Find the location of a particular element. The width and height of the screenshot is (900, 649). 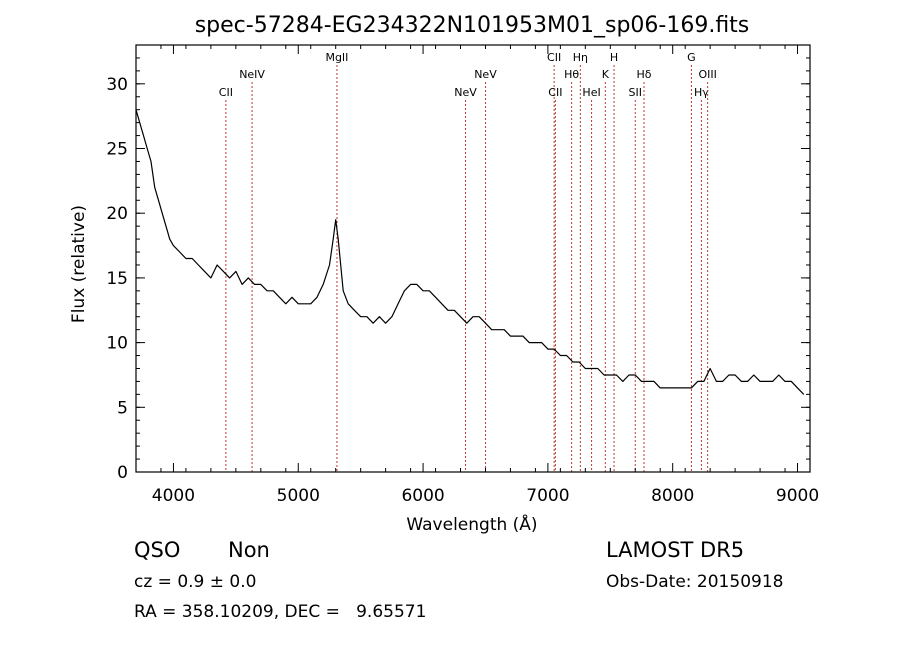

x-tick-label: 7000 is located at coordinates (547, 496).